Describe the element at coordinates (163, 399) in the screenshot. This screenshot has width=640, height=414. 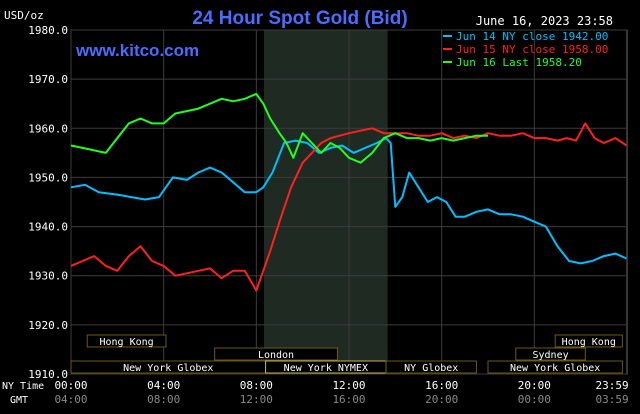
I see `x-tick-label-gmt: 08:00` at that location.